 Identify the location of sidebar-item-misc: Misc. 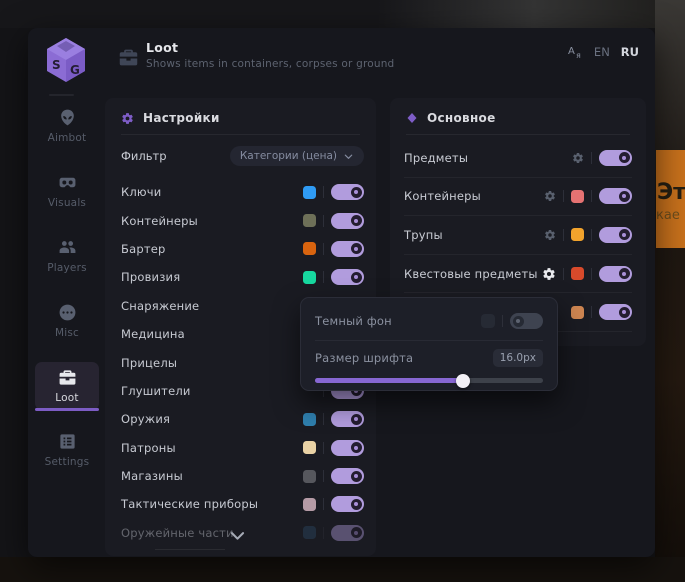
(67, 321).